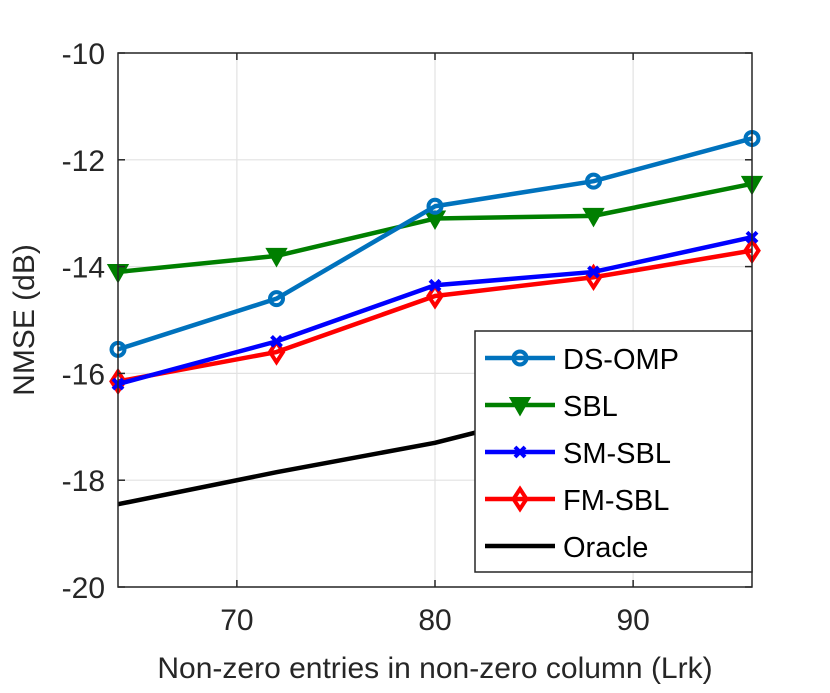  What do you see at coordinates (520, 358) in the screenshot?
I see `legend-marker-ds-omp` at bounding box center [520, 358].